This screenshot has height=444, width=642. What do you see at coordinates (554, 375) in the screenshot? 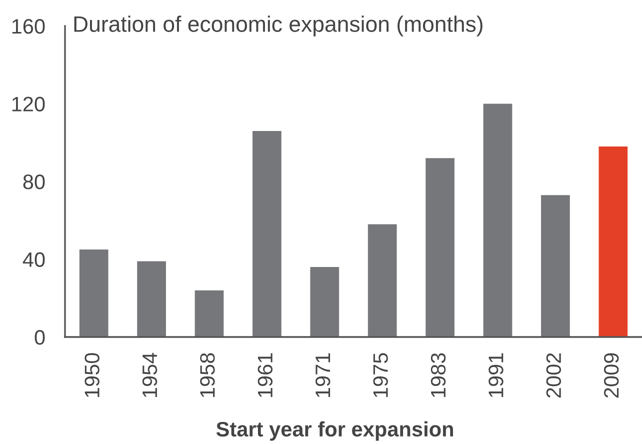
I see `x-tick-label: 2002` at bounding box center [554, 375].